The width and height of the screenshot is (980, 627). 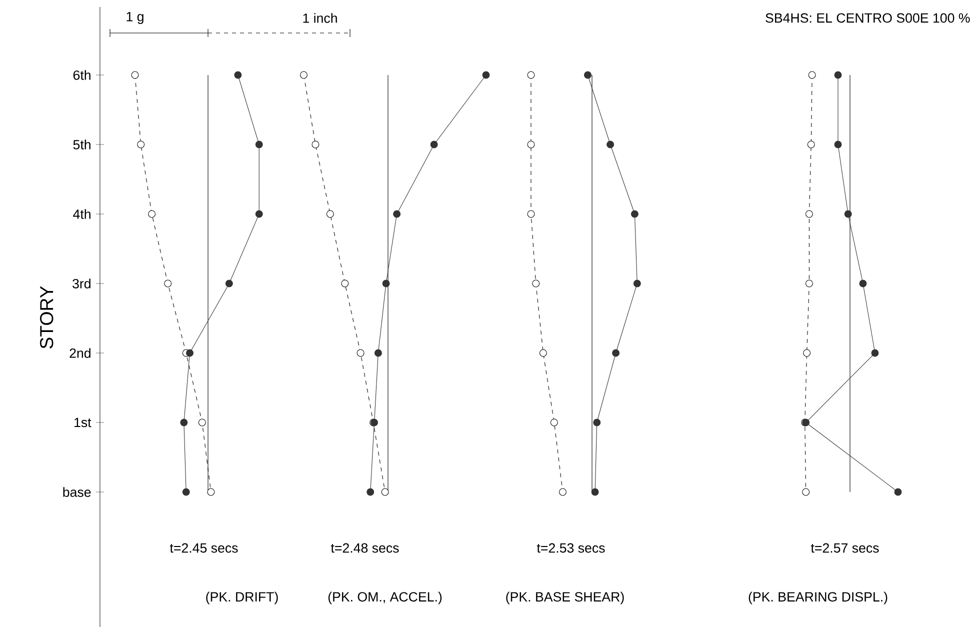 I want to click on y-tick-label: 6th, so click(x=81, y=75).